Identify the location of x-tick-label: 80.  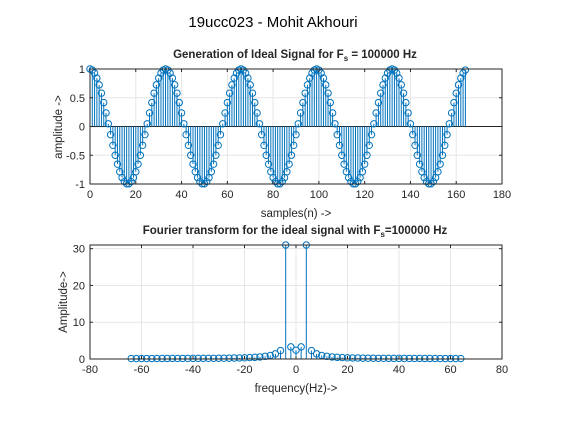
(273, 195).